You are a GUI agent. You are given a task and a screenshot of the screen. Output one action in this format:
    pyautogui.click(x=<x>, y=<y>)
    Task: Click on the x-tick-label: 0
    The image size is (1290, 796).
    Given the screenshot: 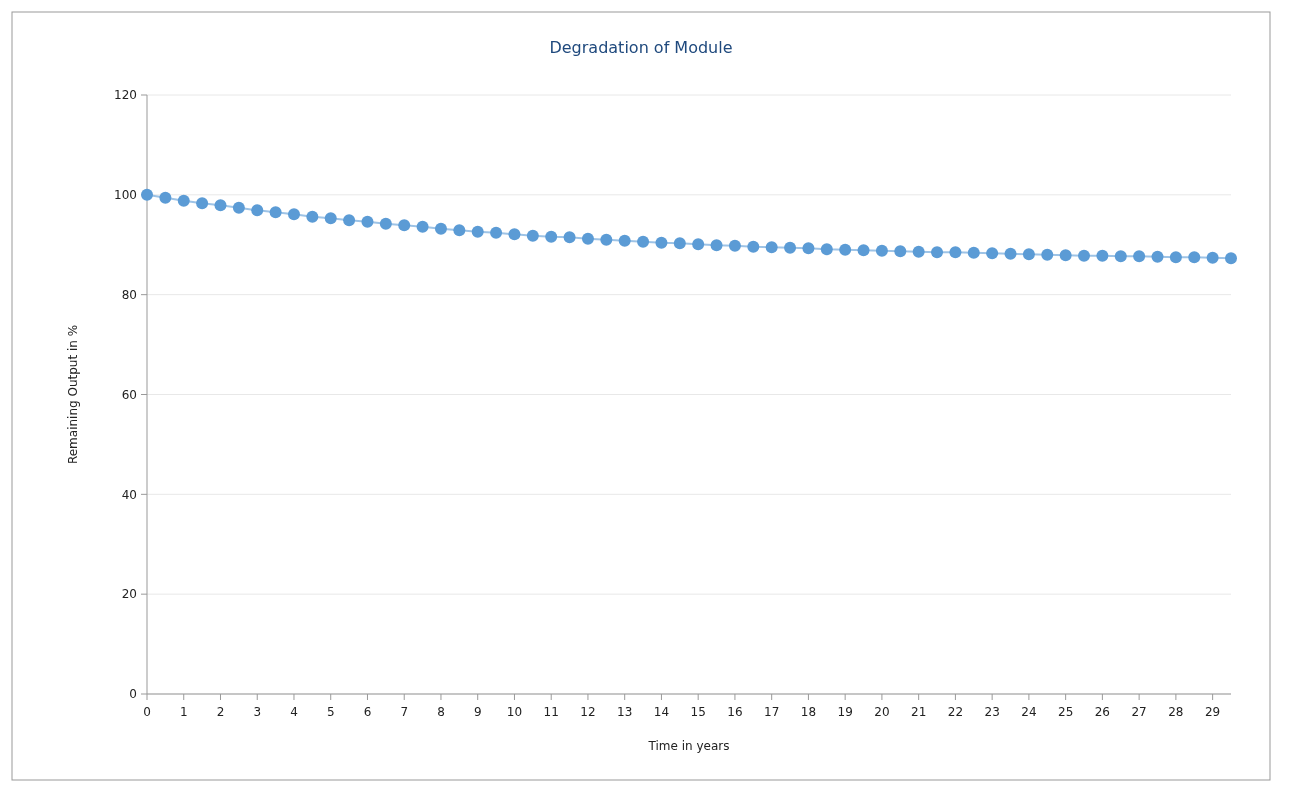 What is the action you would take?
    pyautogui.click(x=147, y=712)
    